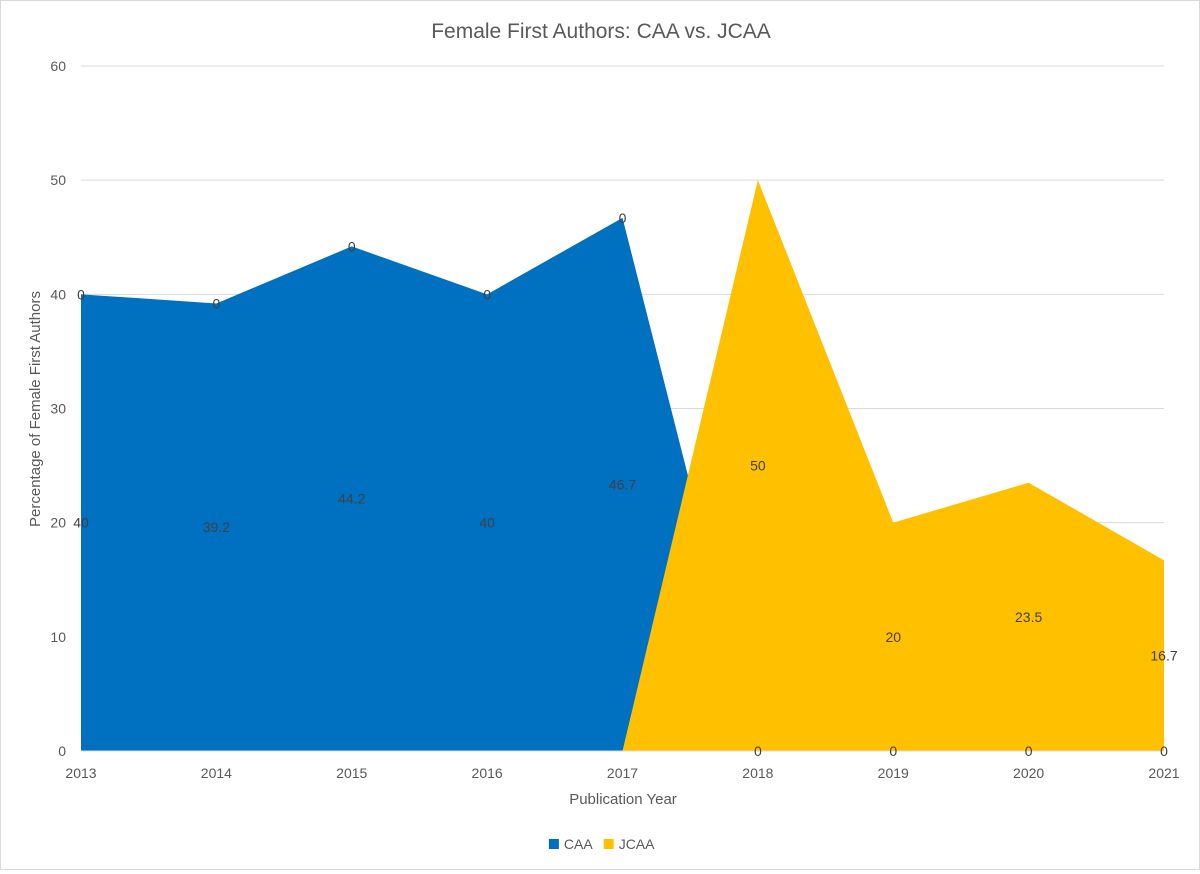 This screenshot has height=874, width=1200. Describe the element at coordinates (1028, 617) in the screenshot. I see `data-label-jcaa: 23.5` at that location.